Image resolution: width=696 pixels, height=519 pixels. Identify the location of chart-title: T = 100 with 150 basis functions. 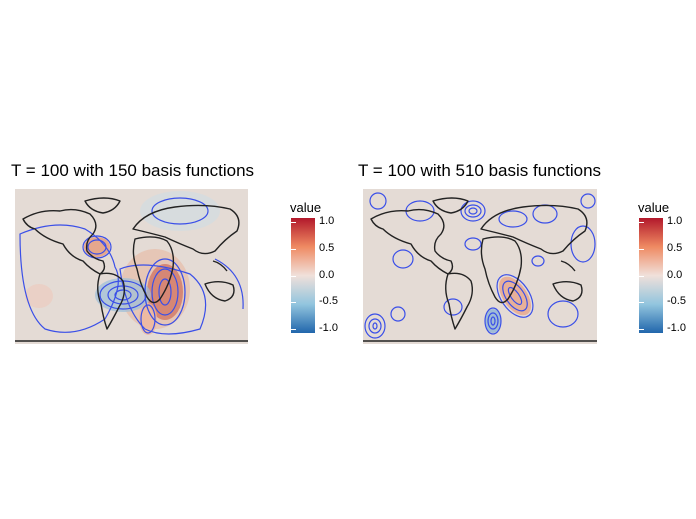
(133, 170).